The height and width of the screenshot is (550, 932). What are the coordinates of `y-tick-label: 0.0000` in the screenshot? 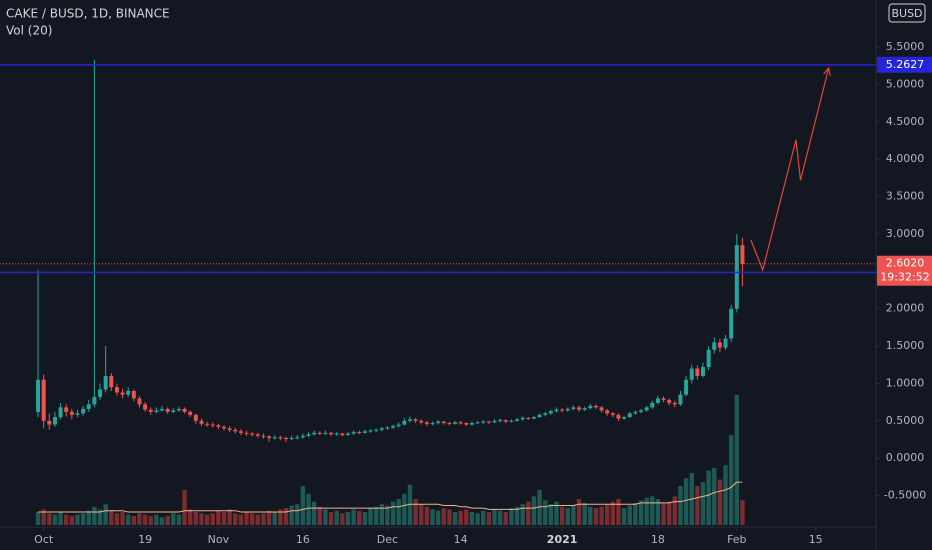 It's located at (905, 457).